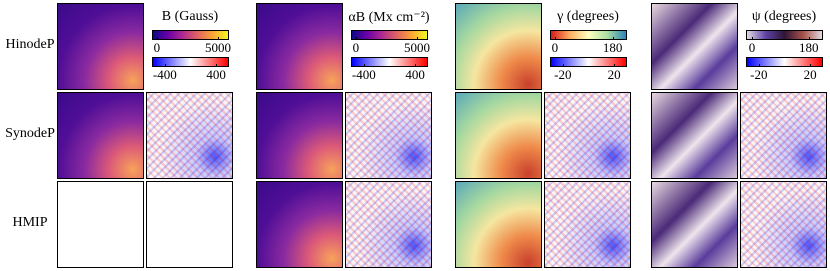 This screenshot has height=271, width=830. I want to click on row-label: HinodeP, so click(30, 44).